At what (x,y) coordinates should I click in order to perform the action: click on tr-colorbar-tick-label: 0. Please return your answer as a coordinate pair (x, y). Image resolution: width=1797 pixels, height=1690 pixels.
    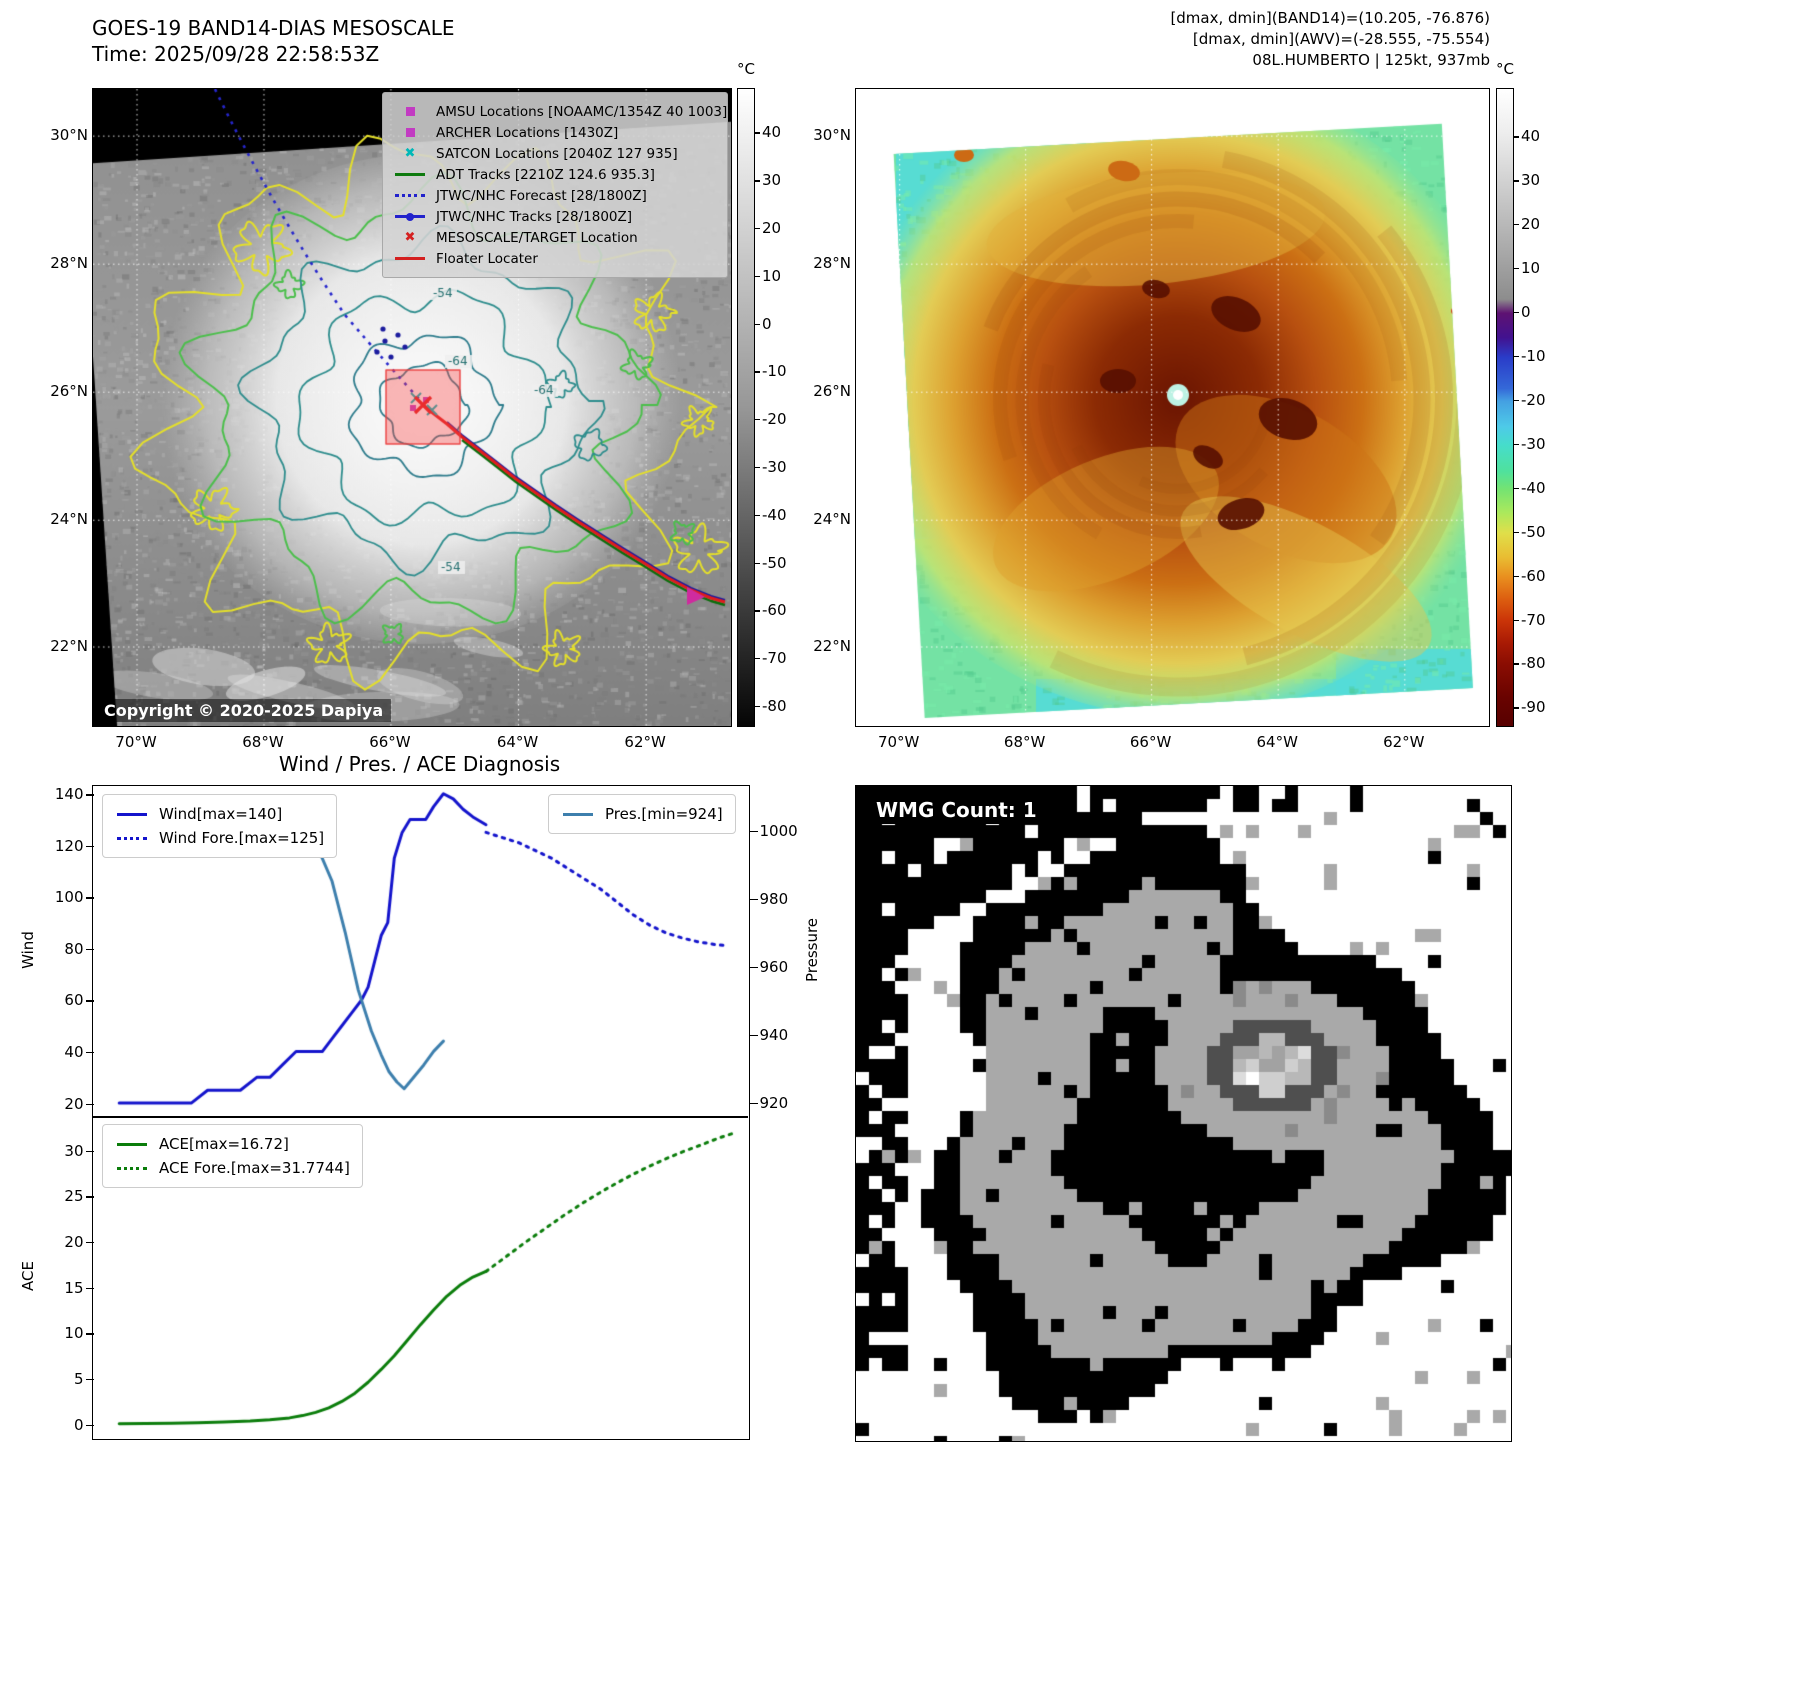
    Looking at the image, I should click on (1526, 312).